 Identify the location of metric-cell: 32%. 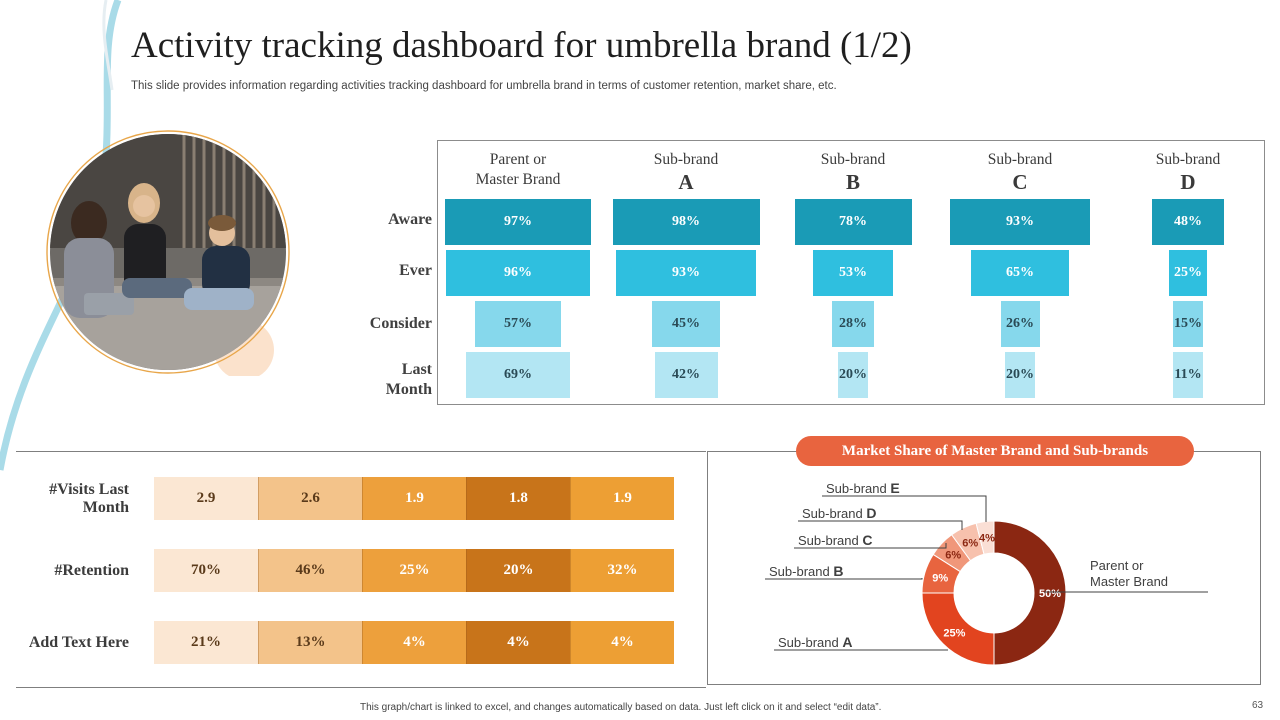
(622, 570).